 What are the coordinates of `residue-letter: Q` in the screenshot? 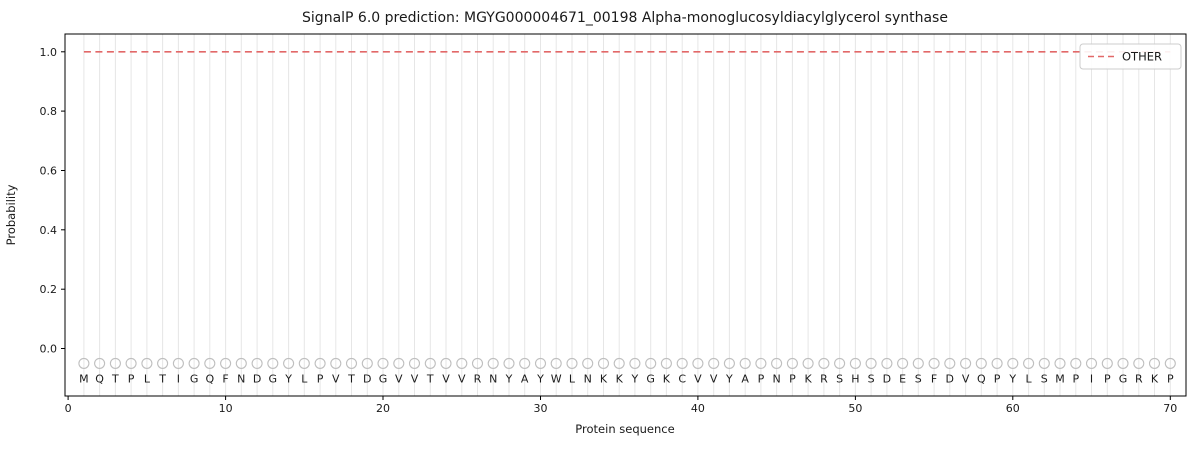 It's located at (99, 379).